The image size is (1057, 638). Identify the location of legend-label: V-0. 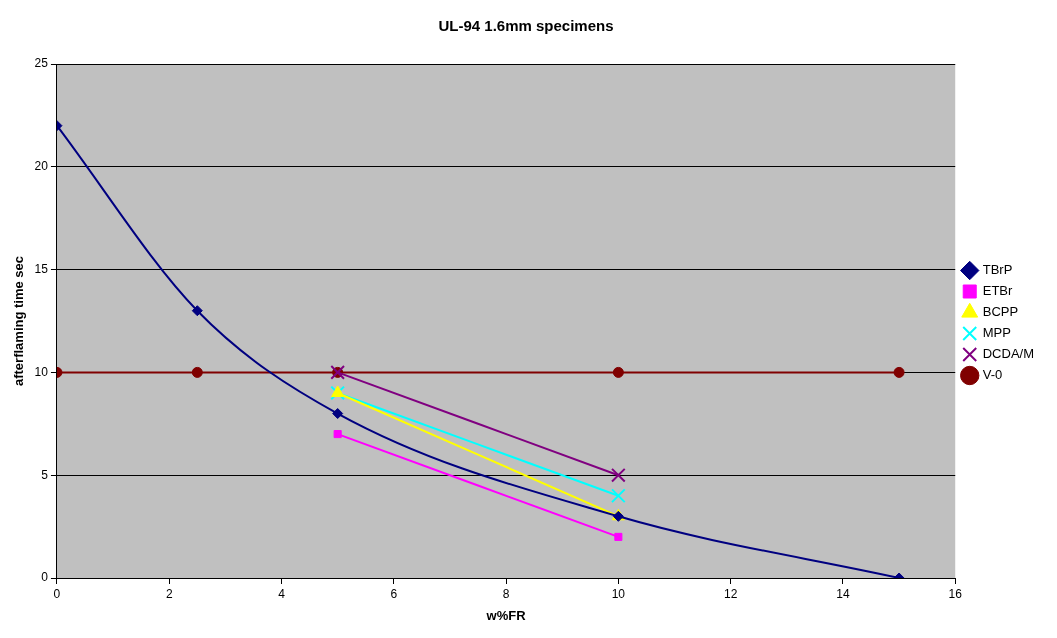
(992, 375).